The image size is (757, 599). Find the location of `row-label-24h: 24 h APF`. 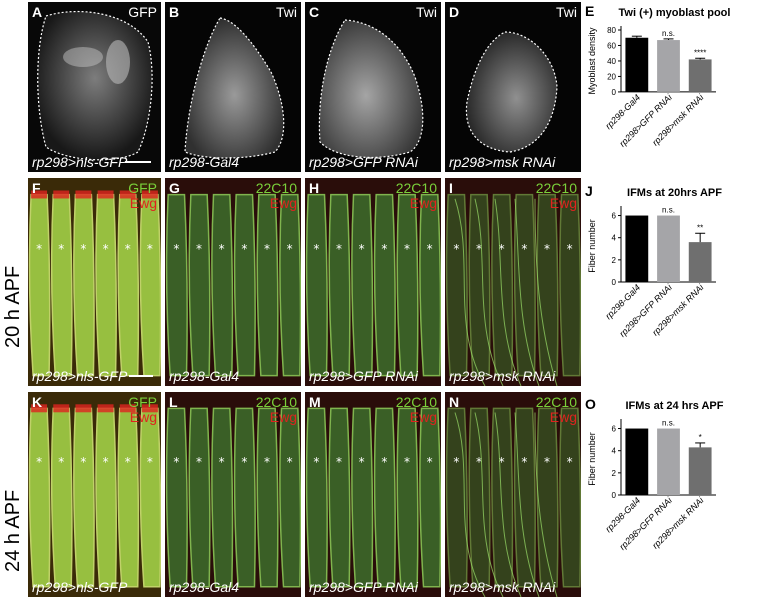

row-label-24h: 24 h APF is located at coordinates (13, 530).